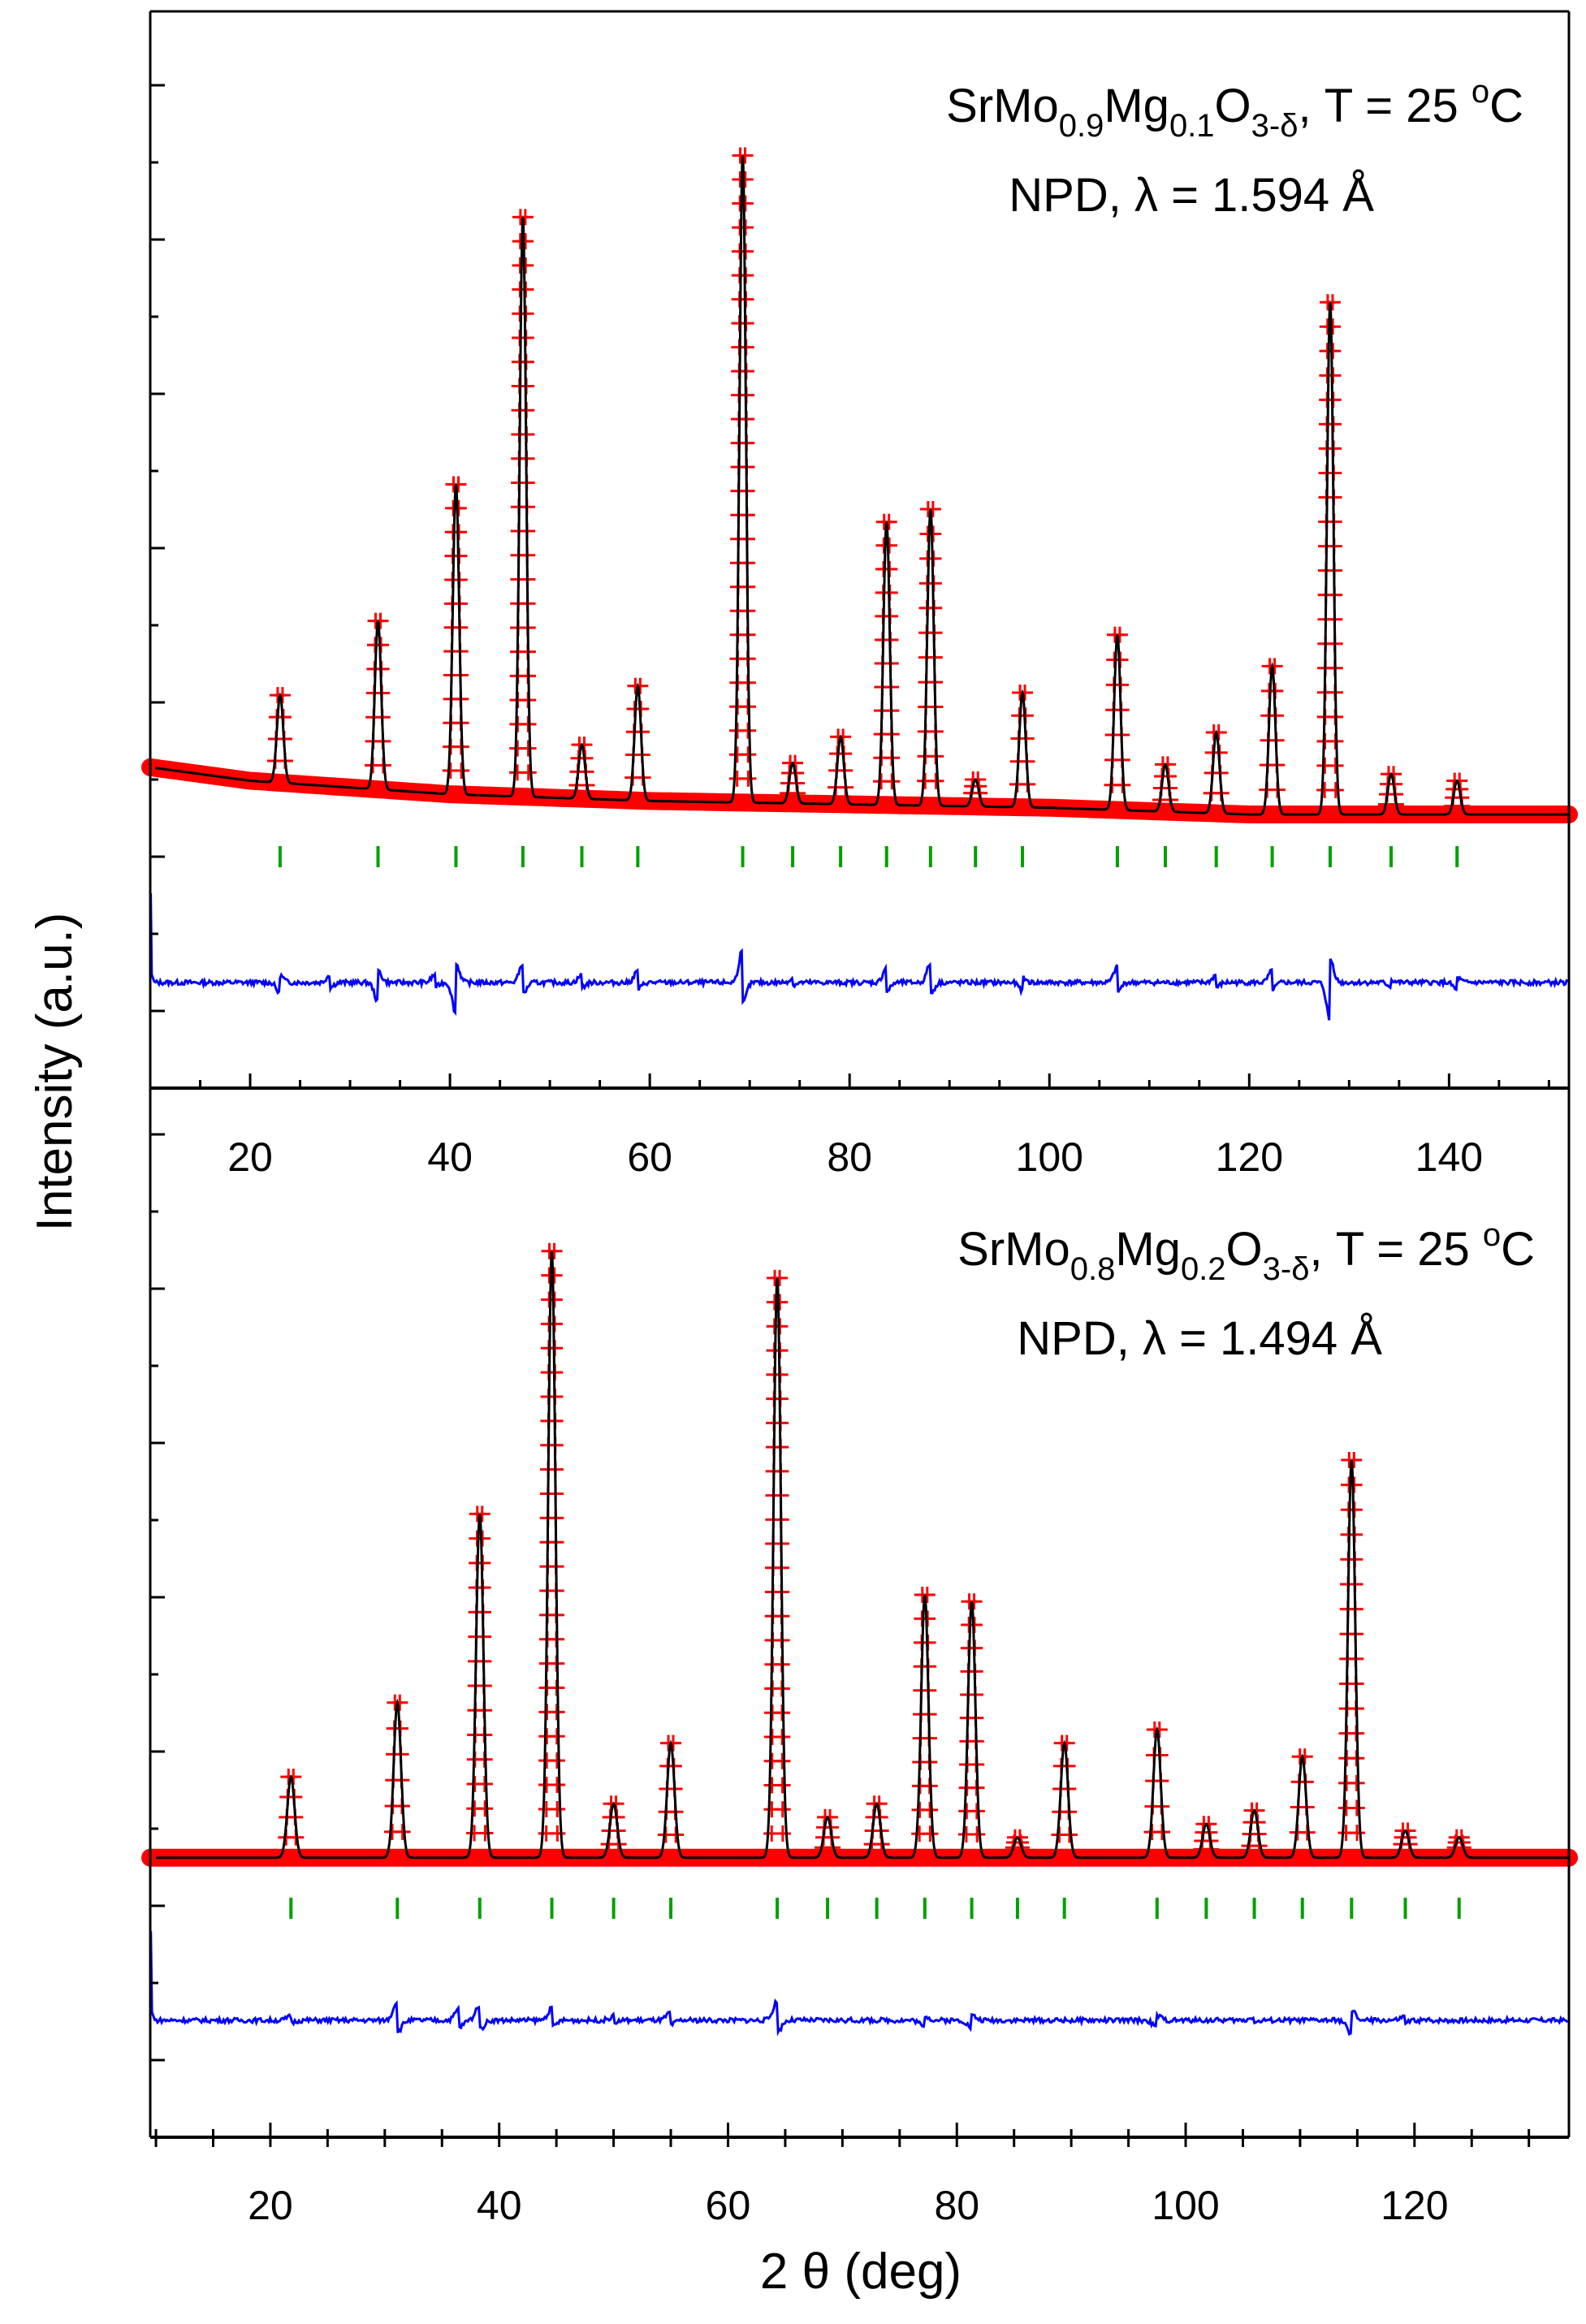 The height and width of the screenshot is (2324, 1586). I want to click on top-difference-curve, so click(858, 957).